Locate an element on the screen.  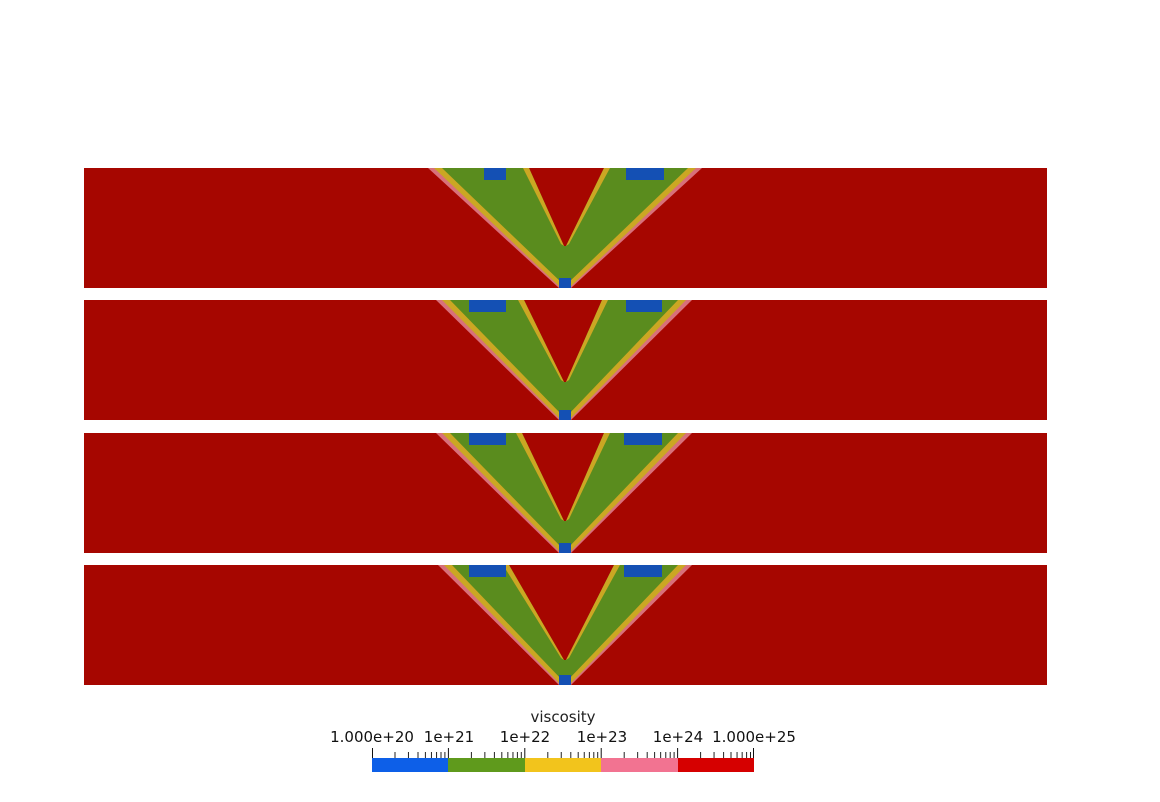
panel-3-field is located at coordinates (565, 493).